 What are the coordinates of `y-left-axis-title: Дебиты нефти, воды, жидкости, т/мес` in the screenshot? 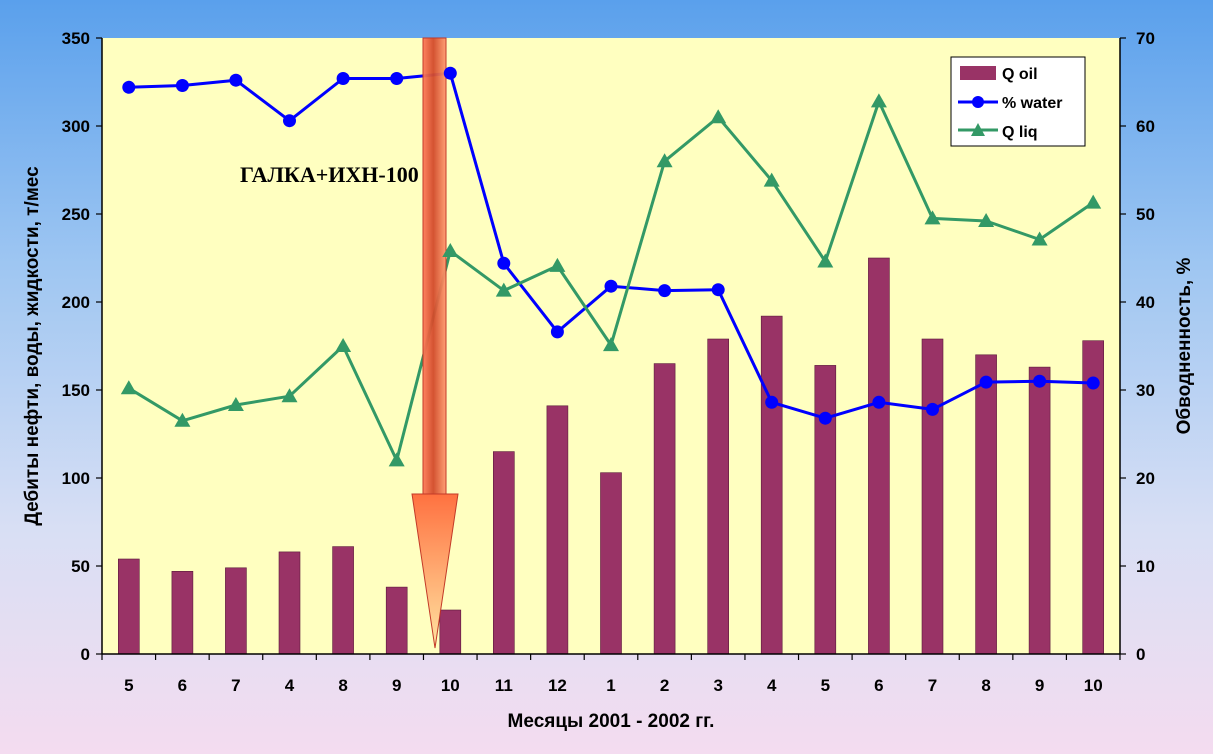 It's located at (32, 346).